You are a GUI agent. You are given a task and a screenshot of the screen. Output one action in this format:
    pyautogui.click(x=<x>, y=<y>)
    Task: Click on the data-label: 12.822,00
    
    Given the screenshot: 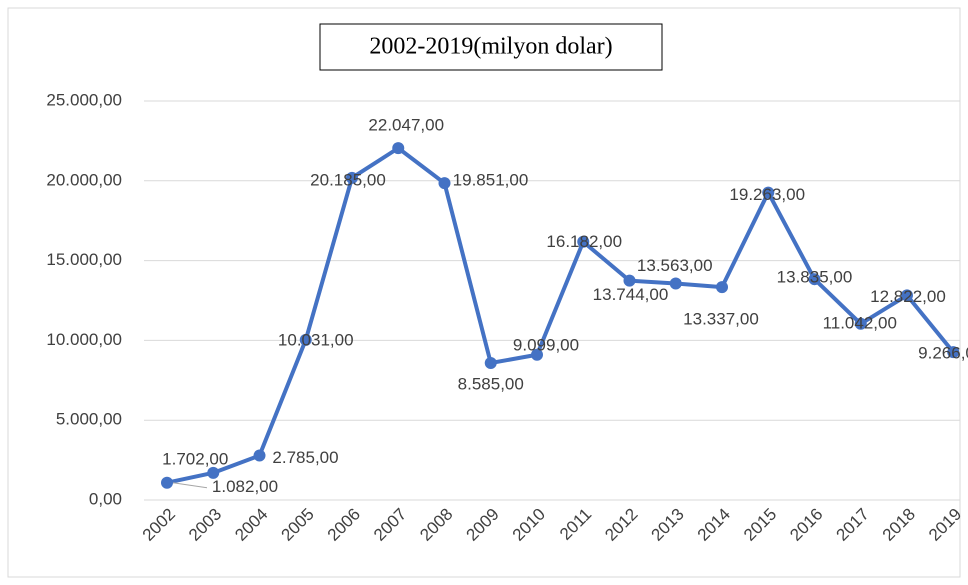 What is the action you would take?
    pyautogui.click(x=908, y=296)
    